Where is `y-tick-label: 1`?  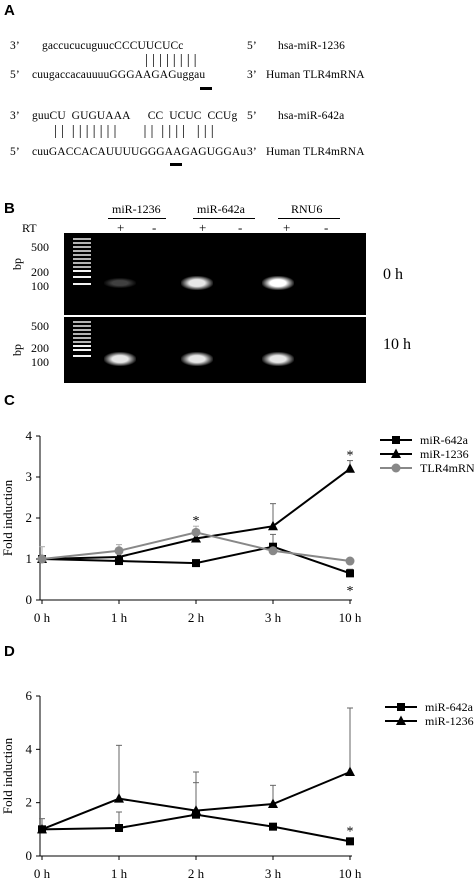
y-tick-label: 1 is located at coordinates (29, 558).